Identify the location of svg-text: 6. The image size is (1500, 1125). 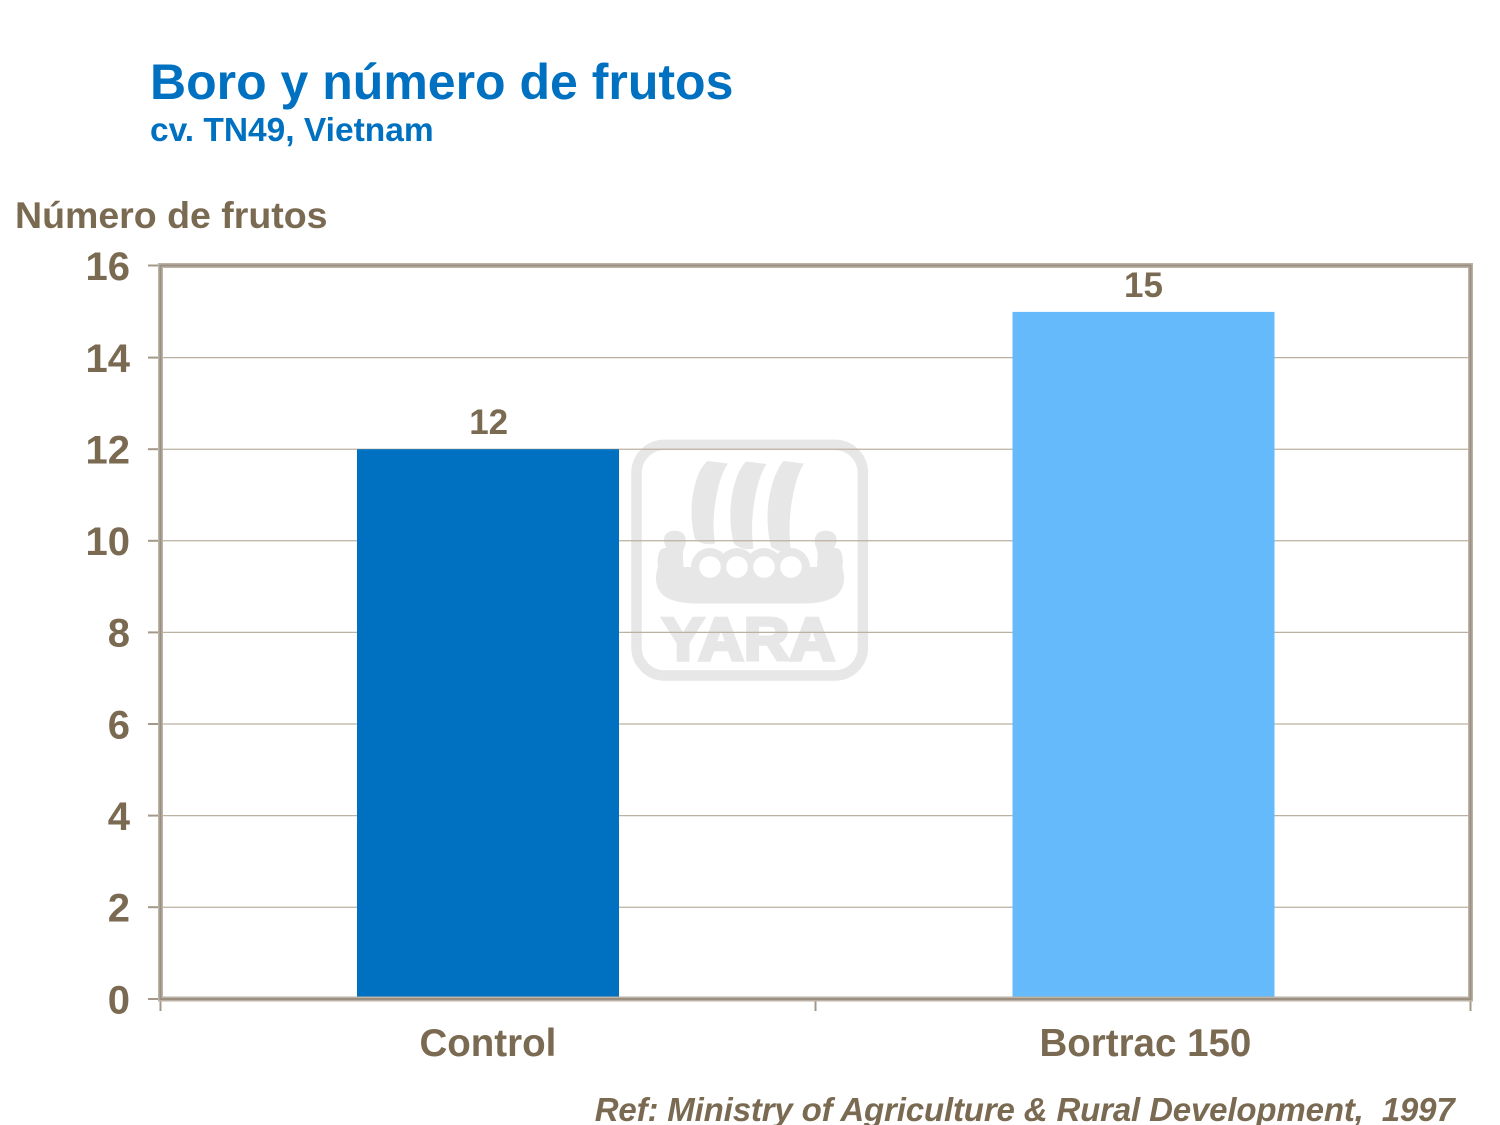
(119, 725).